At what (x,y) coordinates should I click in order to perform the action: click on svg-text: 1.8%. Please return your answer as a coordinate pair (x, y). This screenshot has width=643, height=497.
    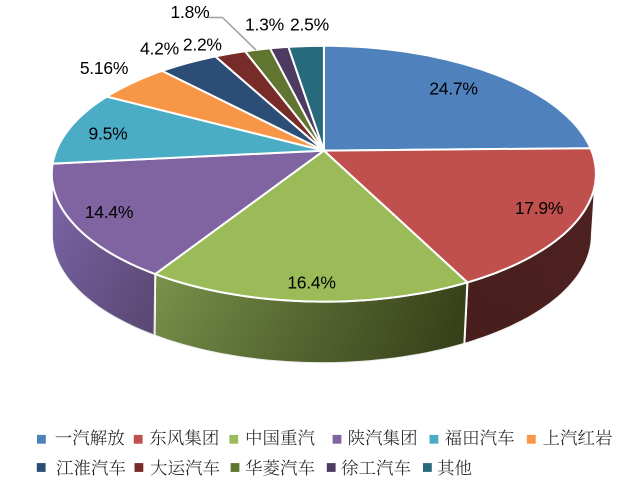
    Looking at the image, I should click on (190, 12).